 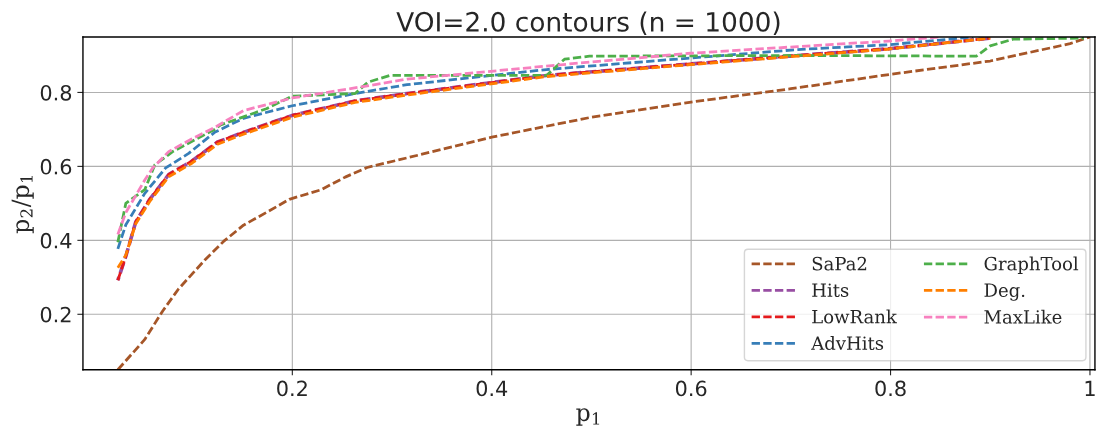 What do you see at coordinates (839, 263) in the screenshot?
I see `legend-label: SaPa2` at bounding box center [839, 263].